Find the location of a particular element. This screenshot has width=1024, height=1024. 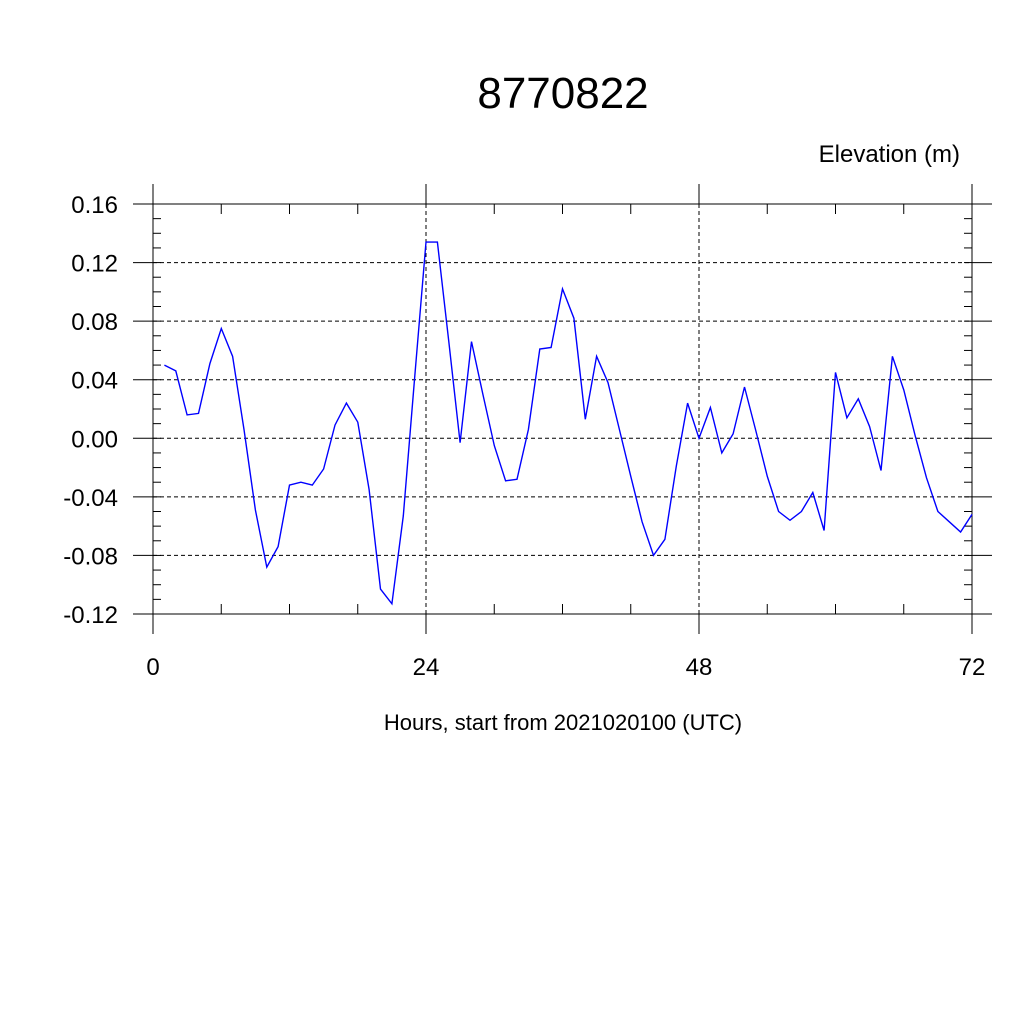

y-tick-label: 0.08 is located at coordinates (94, 322).